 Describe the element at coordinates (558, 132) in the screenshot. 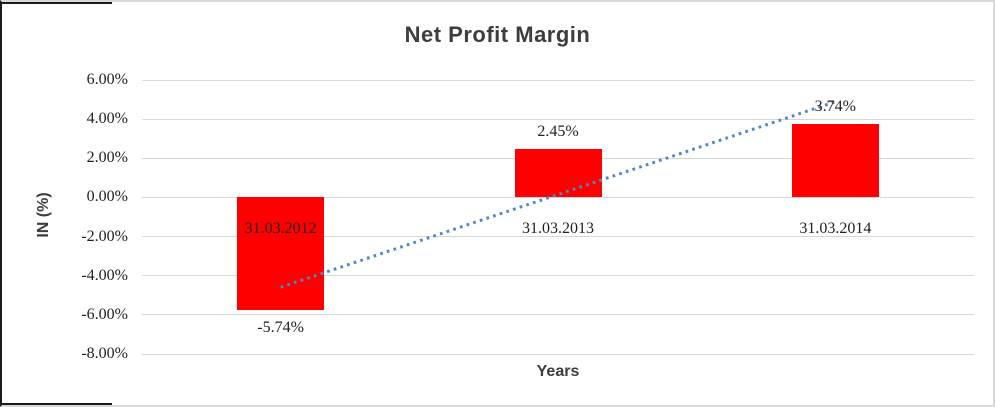

I see `value-label: 2.45%` at that location.